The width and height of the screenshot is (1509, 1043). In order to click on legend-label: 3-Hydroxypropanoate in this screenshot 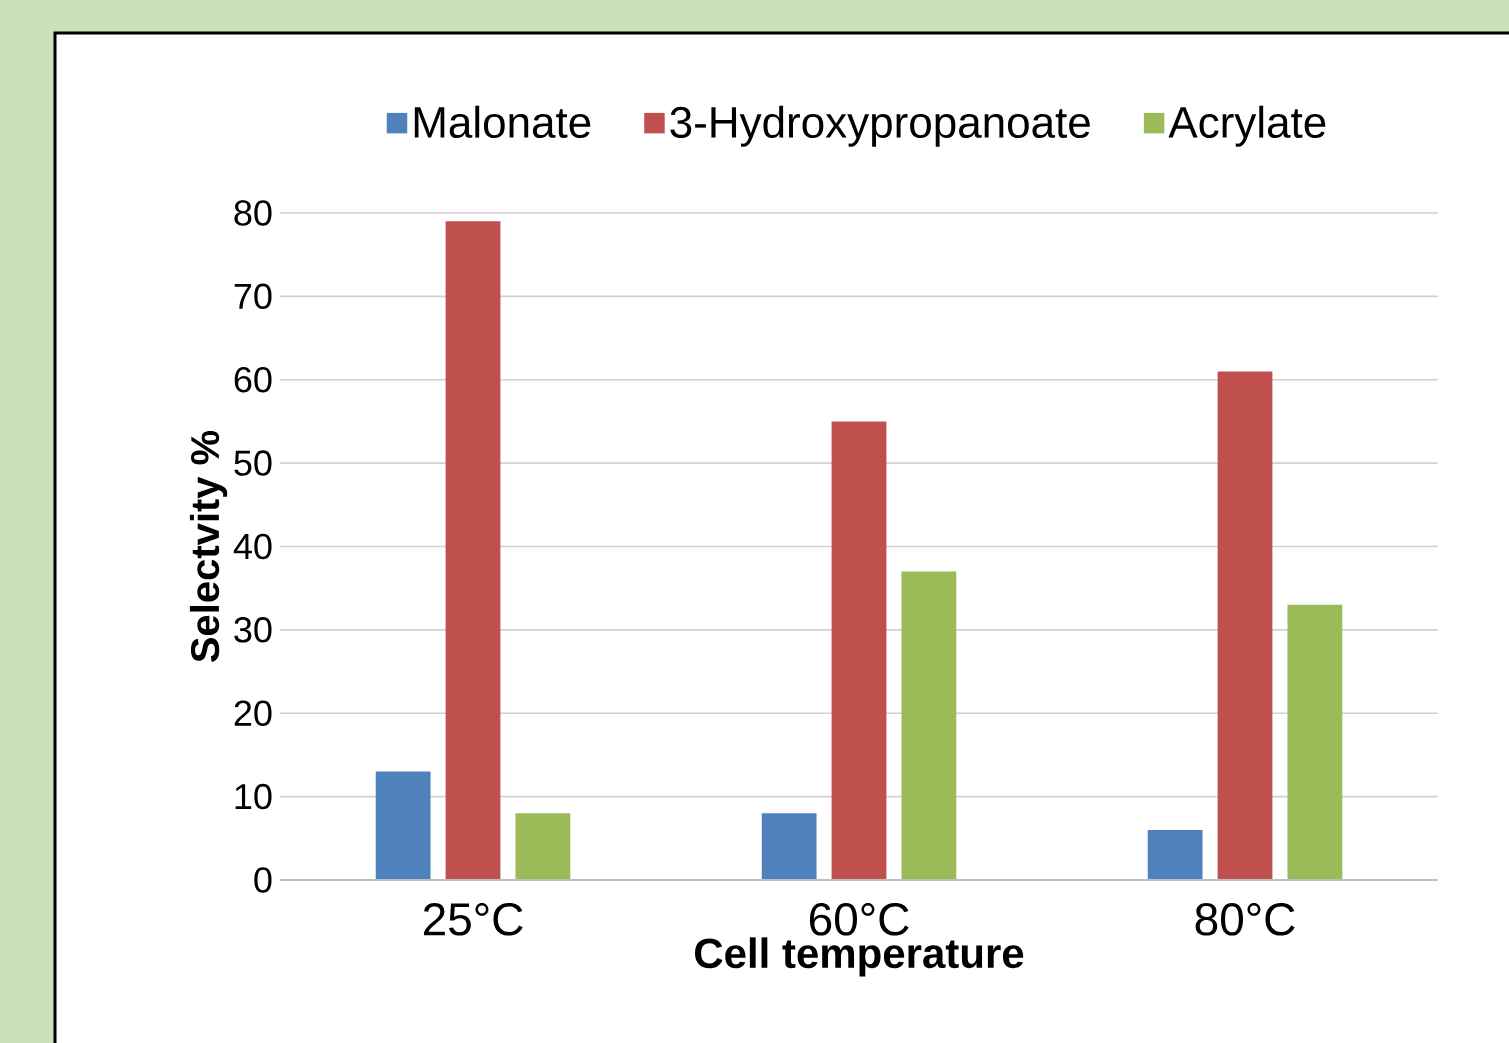, I will do `click(880, 126)`.